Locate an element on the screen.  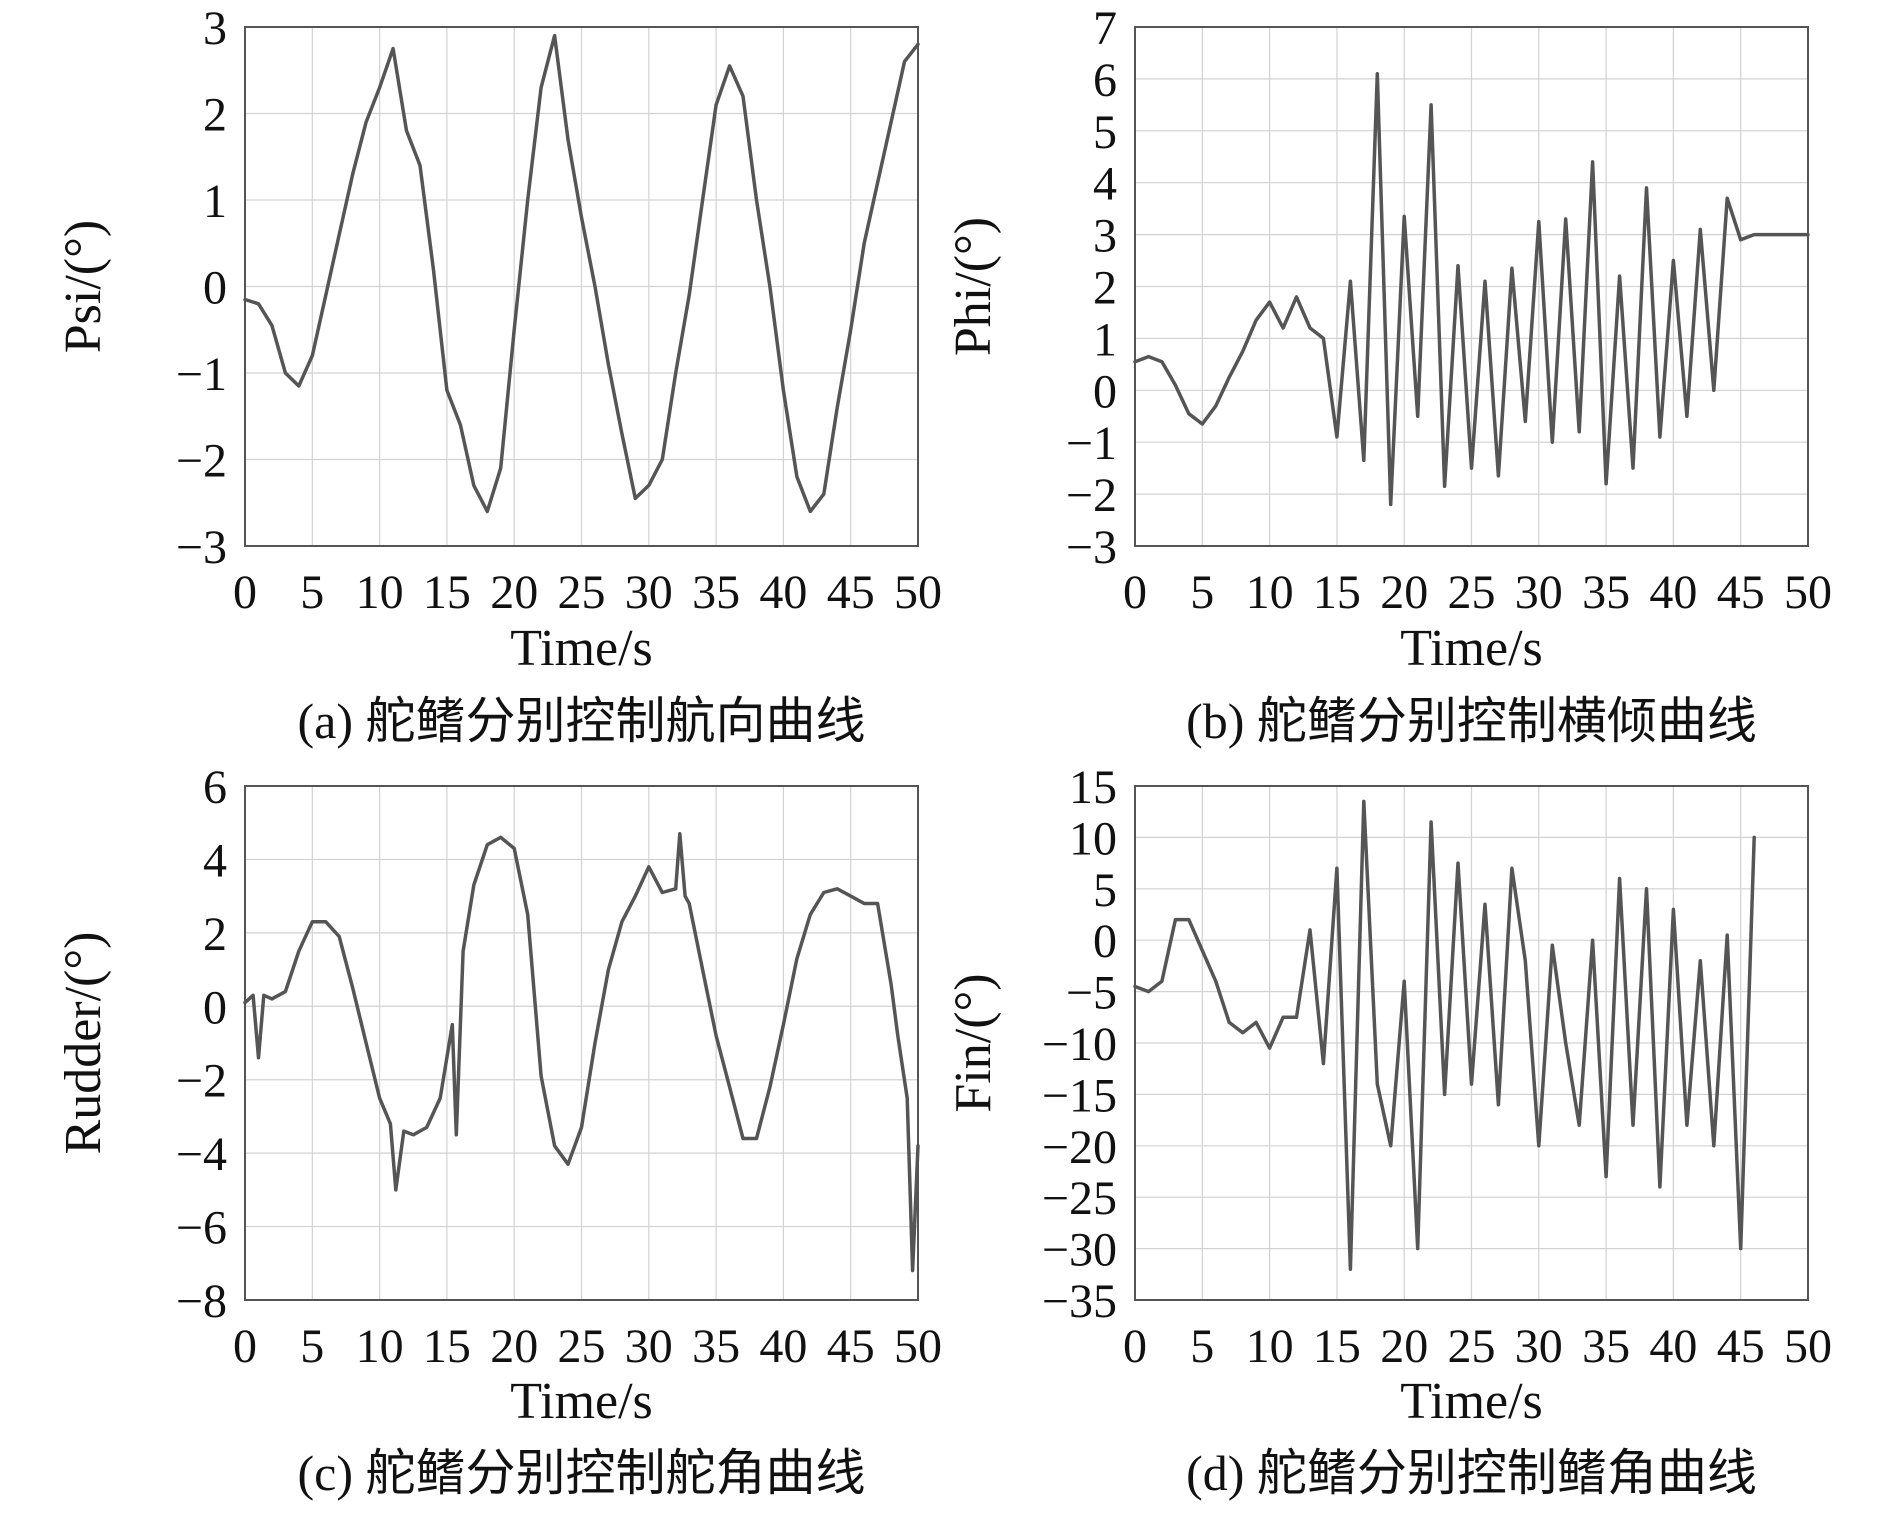
panel-caption: (a) 舵鳍分别控制航向曲线 is located at coordinates (582, 721).